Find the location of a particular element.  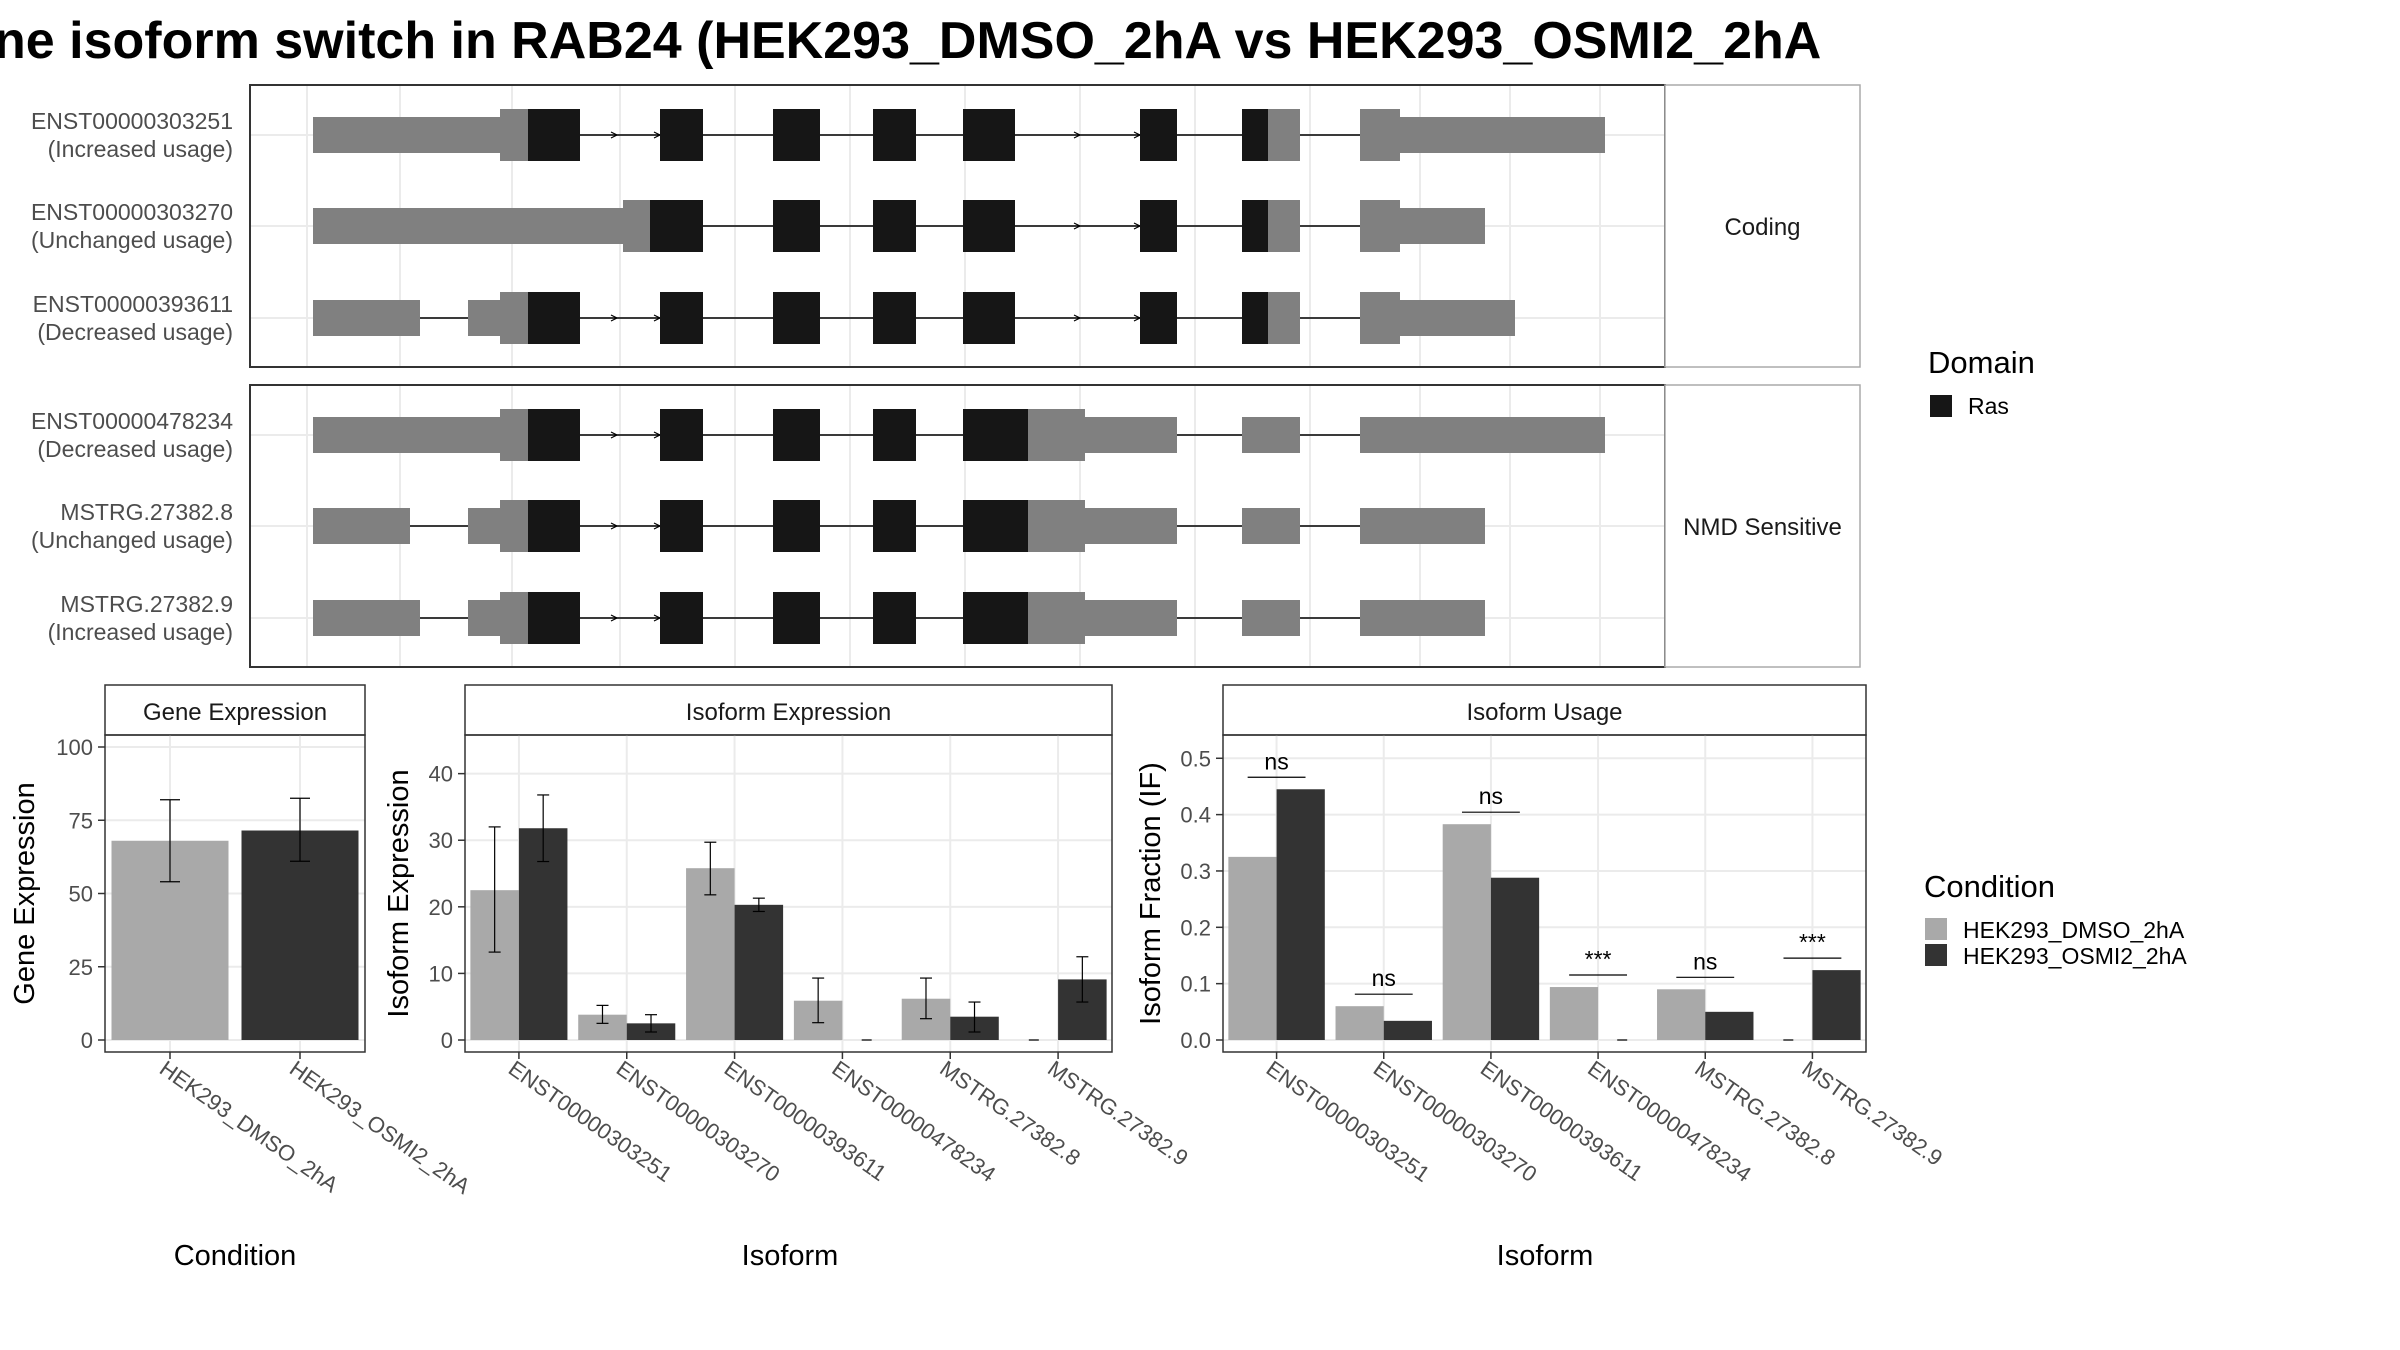

x-axis-title: Condition is located at coordinates (235, 1256).